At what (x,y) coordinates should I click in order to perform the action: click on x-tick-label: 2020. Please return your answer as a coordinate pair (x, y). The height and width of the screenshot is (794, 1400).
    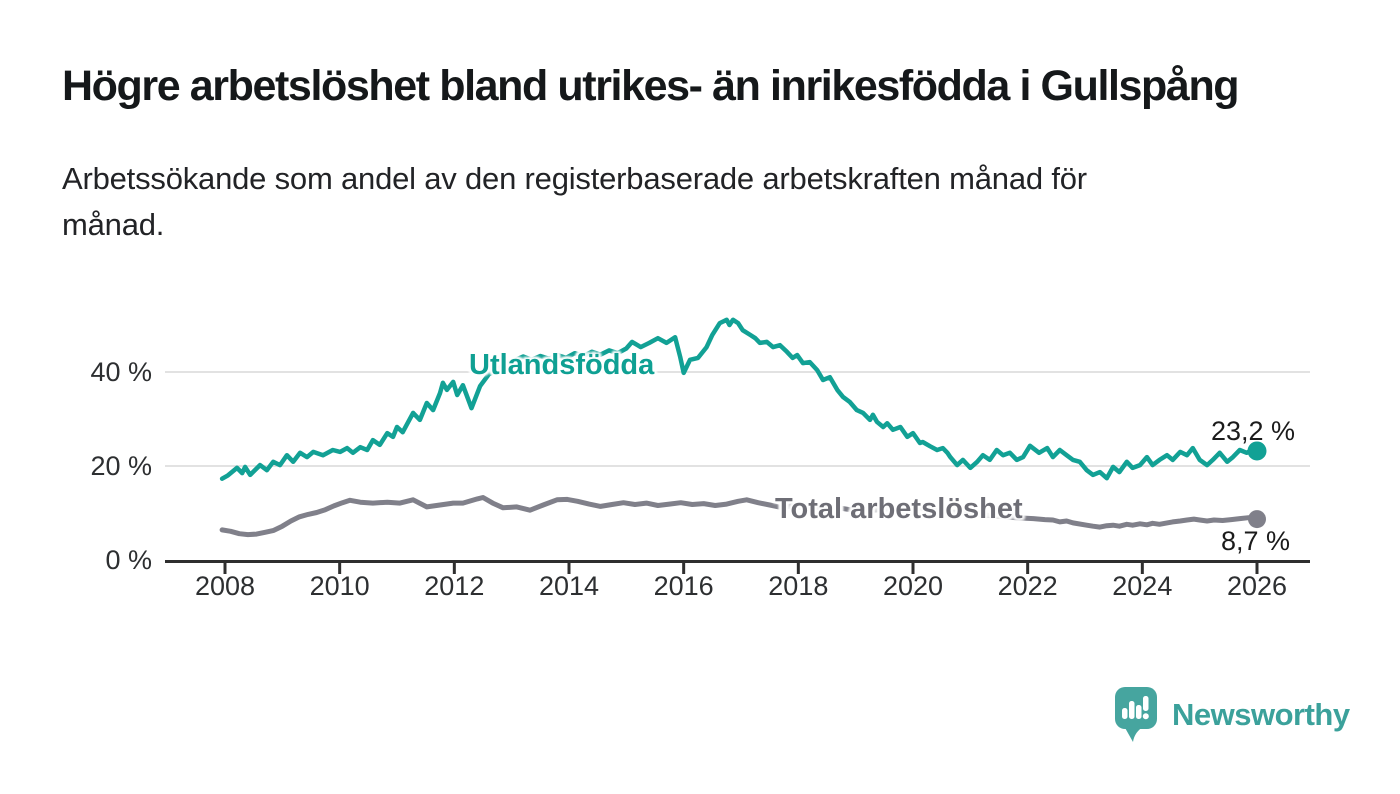
    Looking at the image, I should click on (913, 586).